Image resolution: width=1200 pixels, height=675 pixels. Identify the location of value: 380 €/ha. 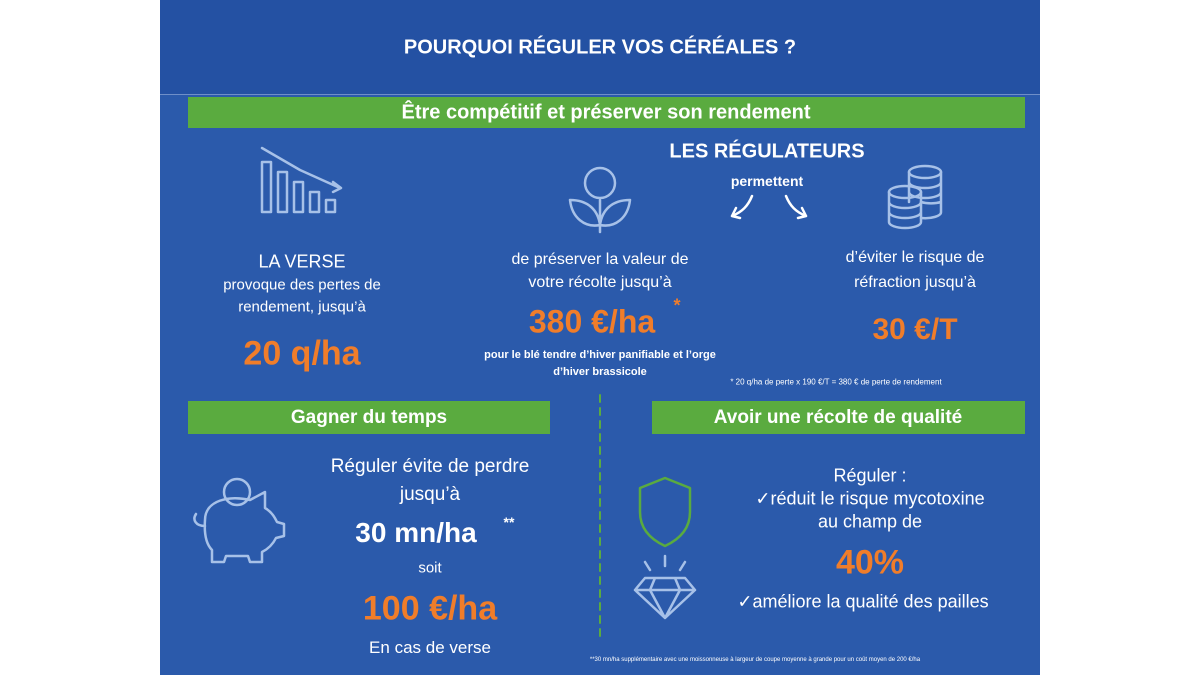
(592, 321).